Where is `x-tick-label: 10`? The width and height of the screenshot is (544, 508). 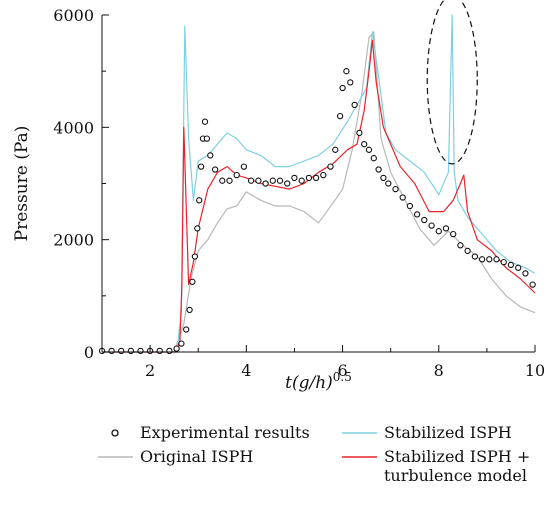
x-tick-label: 10 is located at coordinates (534, 370).